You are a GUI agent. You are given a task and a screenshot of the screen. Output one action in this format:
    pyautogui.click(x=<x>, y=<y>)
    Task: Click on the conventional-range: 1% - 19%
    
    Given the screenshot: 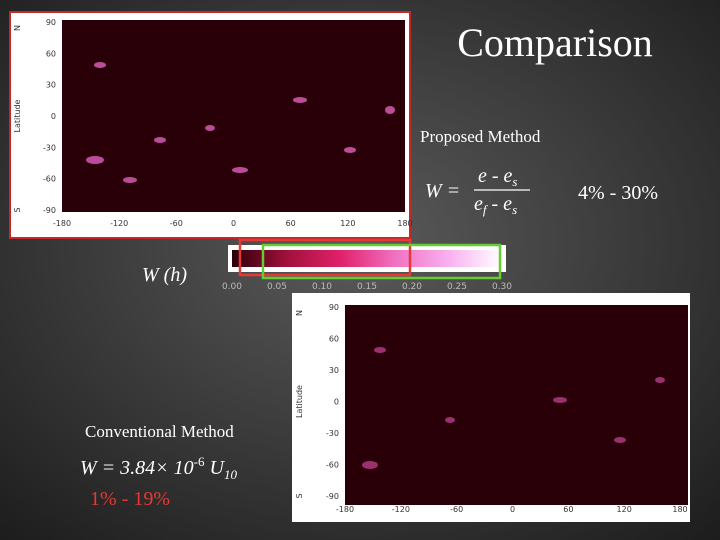 What is the action you would take?
    pyautogui.click(x=130, y=499)
    